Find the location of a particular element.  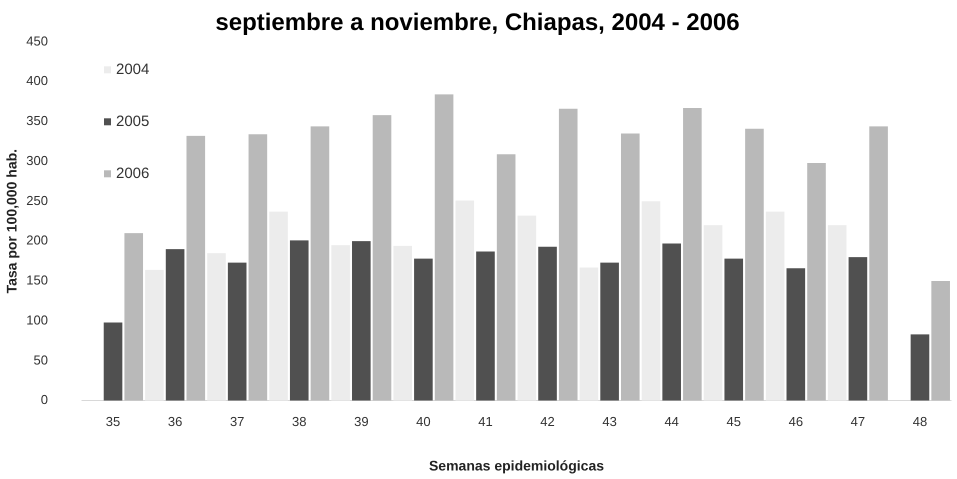

legend-label: 2005 is located at coordinates (133, 121).